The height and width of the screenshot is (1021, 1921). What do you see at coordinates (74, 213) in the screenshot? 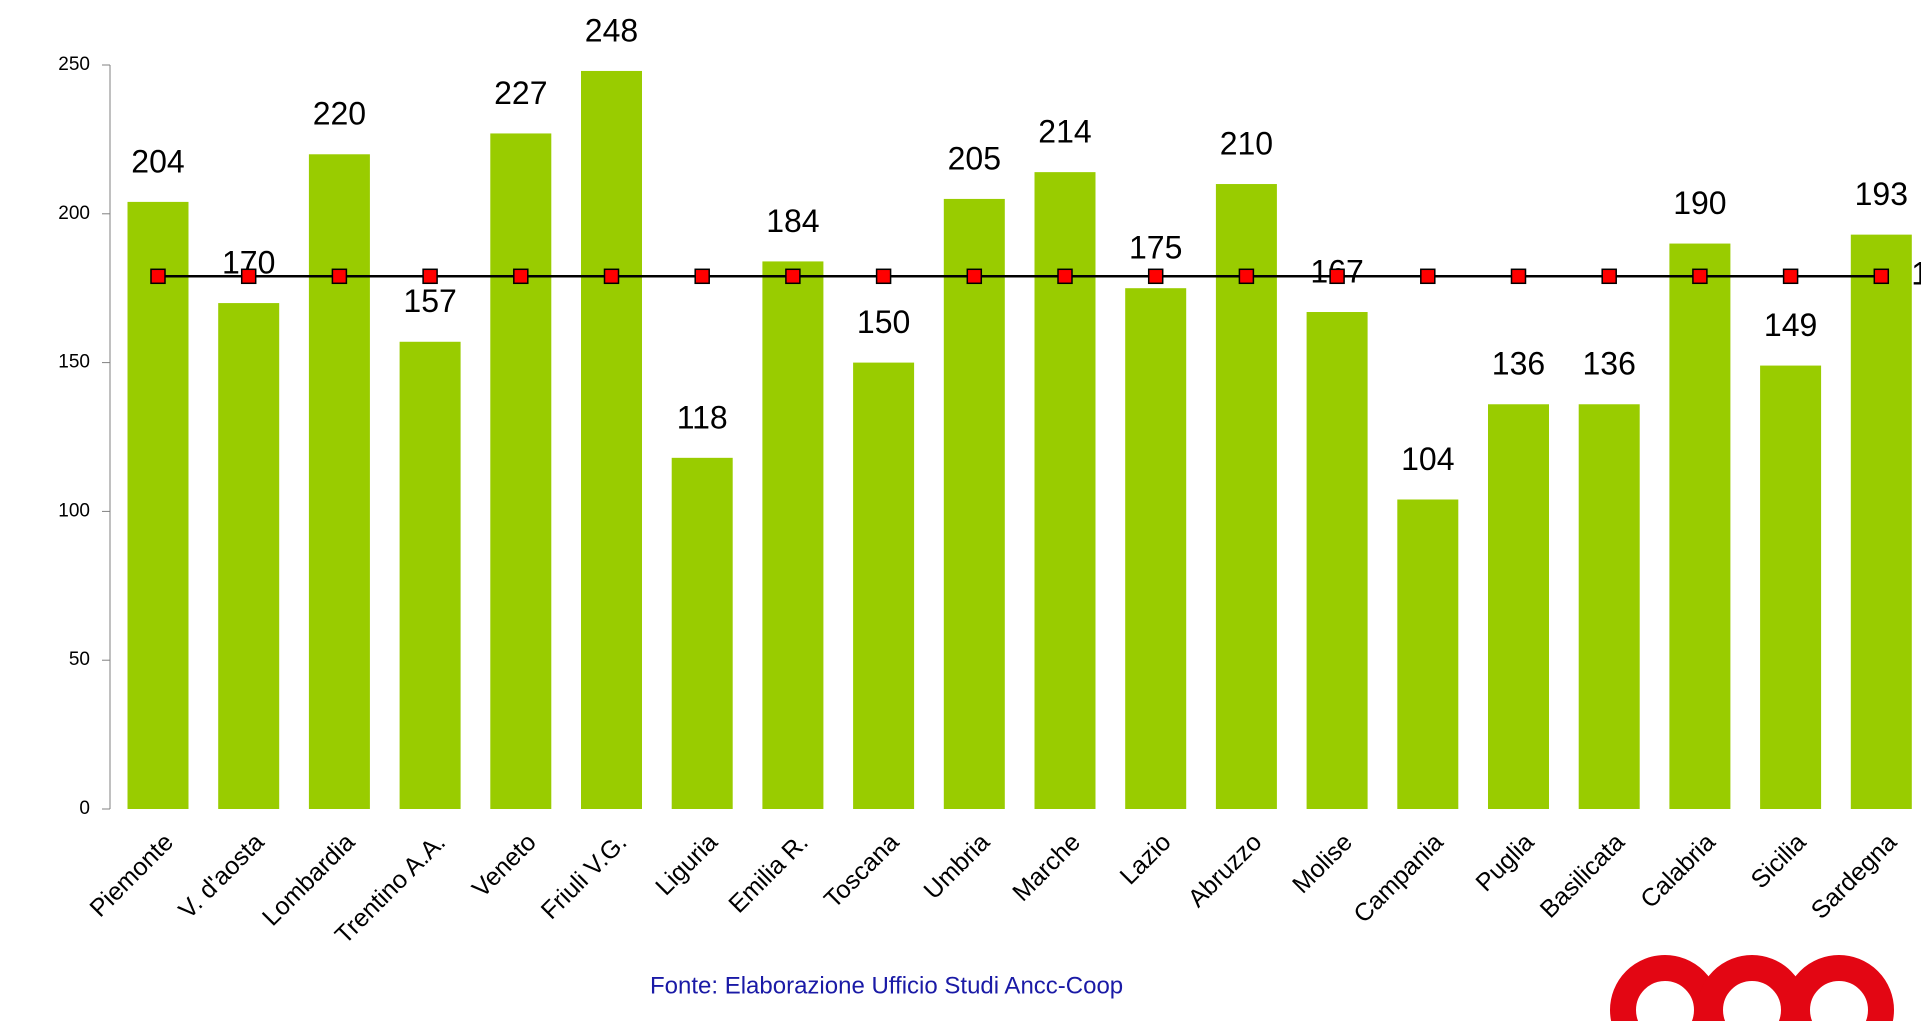
I see `y-tick-label: 200` at bounding box center [74, 213].